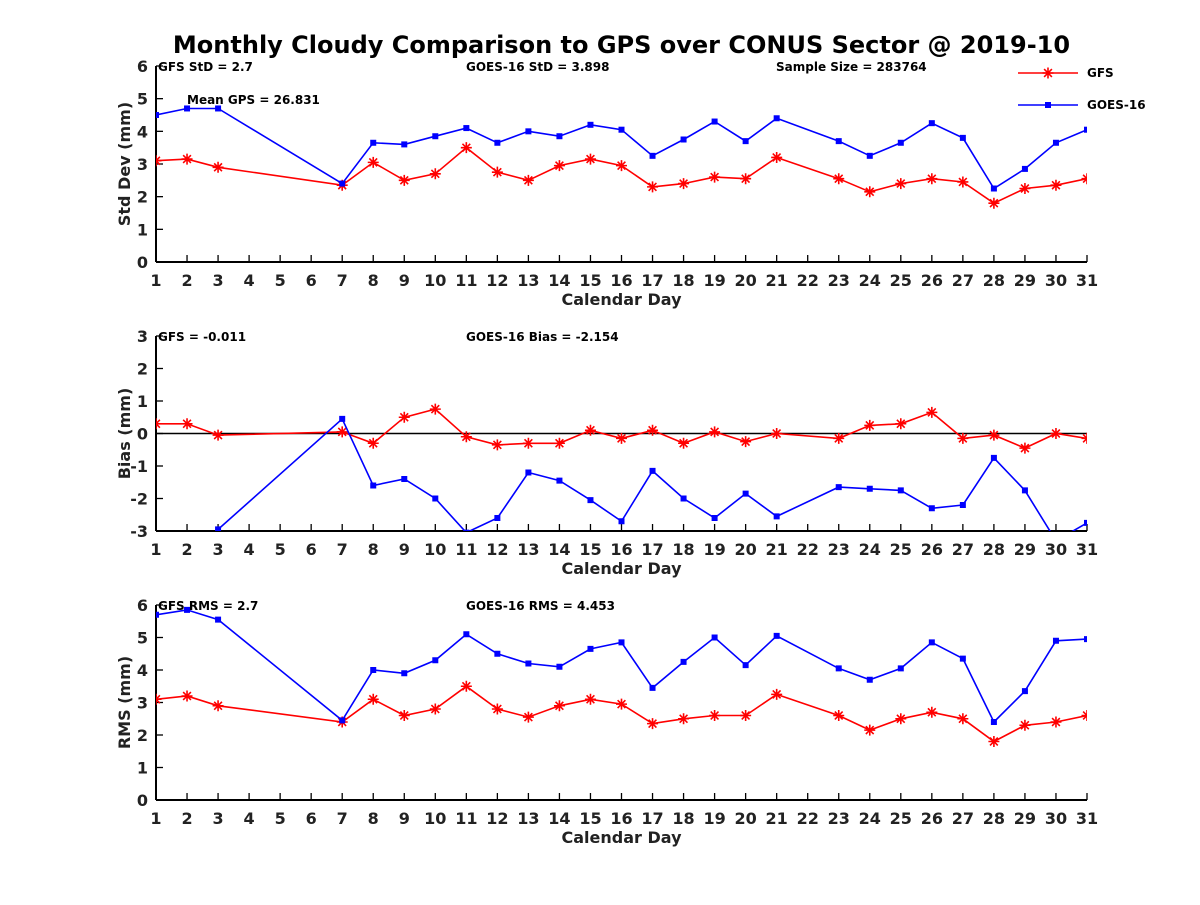  What do you see at coordinates (746, 280) in the screenshot?
I see `x-tick-label: 20` at bounding box center [746, 280].